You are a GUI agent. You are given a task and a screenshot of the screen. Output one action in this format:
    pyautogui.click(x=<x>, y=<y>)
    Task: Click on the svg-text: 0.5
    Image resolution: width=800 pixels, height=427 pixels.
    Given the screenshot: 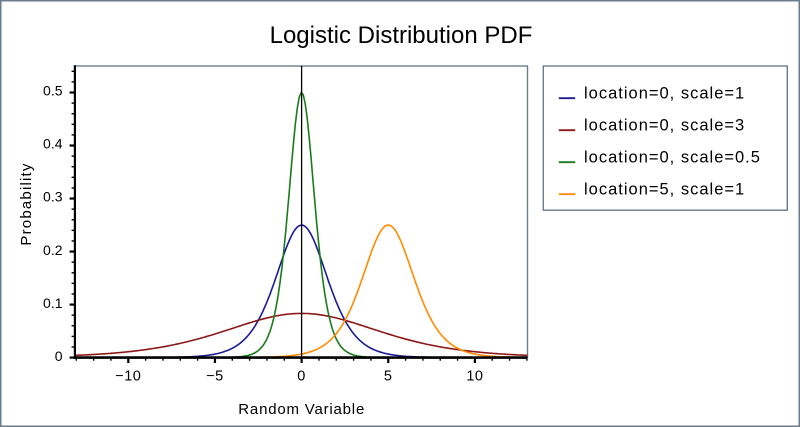 What is the action you would take?
    pyautogui.click(x=53, y=91)
    